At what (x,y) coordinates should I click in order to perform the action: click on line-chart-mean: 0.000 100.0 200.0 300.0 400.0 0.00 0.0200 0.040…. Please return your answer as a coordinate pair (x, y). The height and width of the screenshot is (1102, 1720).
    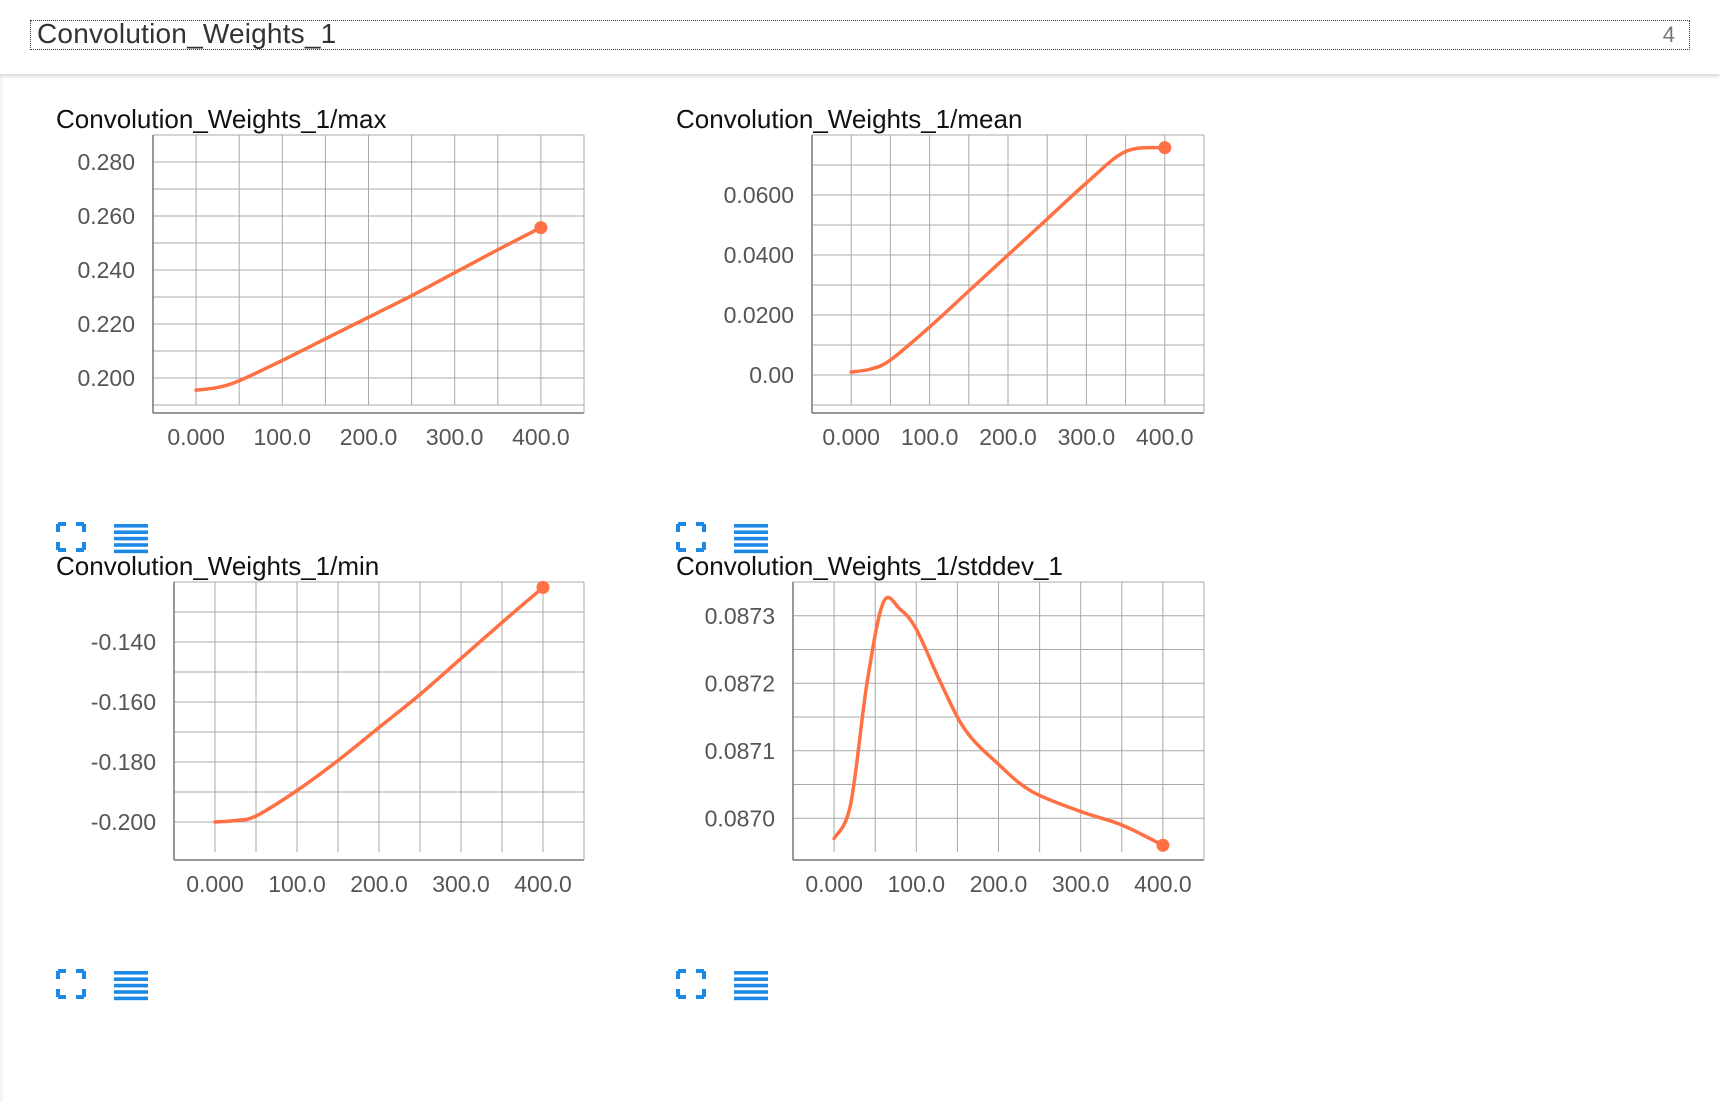
    Looking at the image, I should click on (976, 324).